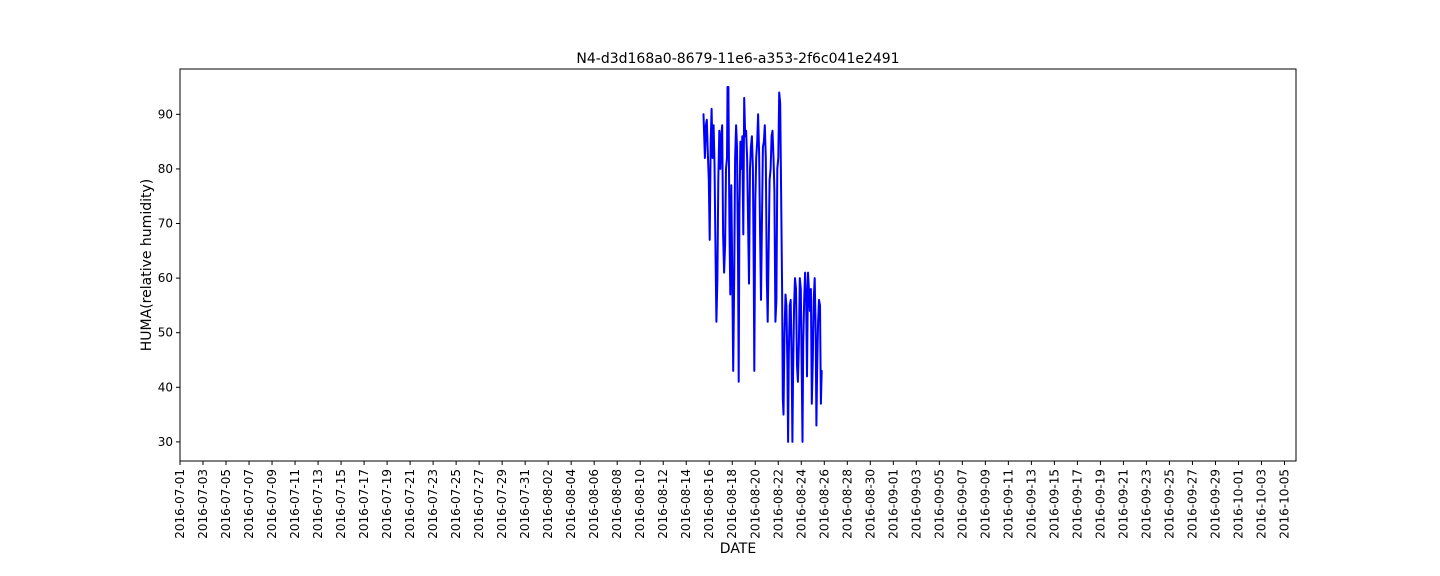  Describe the element at coordinates (663, 504) in the screenshot. I see `x-tick-label: 2016-08-12` at that location.